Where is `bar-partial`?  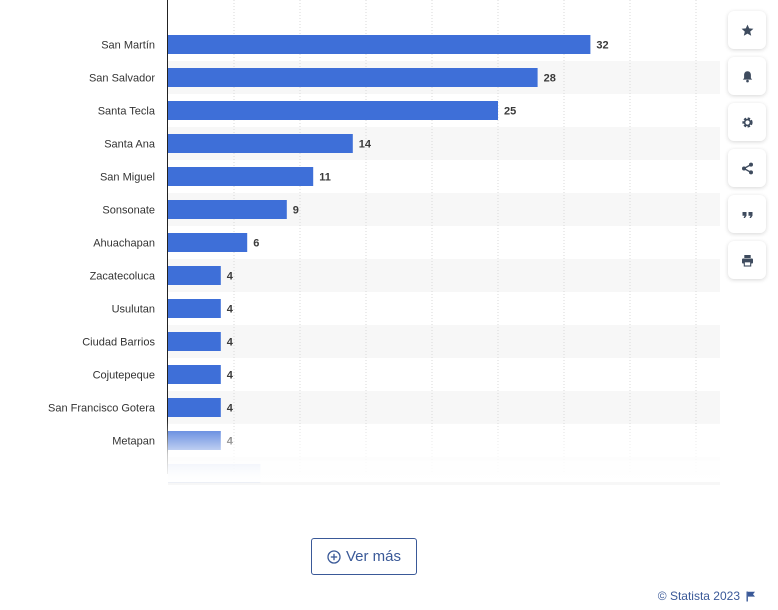
bar-partial is located at coordinates (214, 473).